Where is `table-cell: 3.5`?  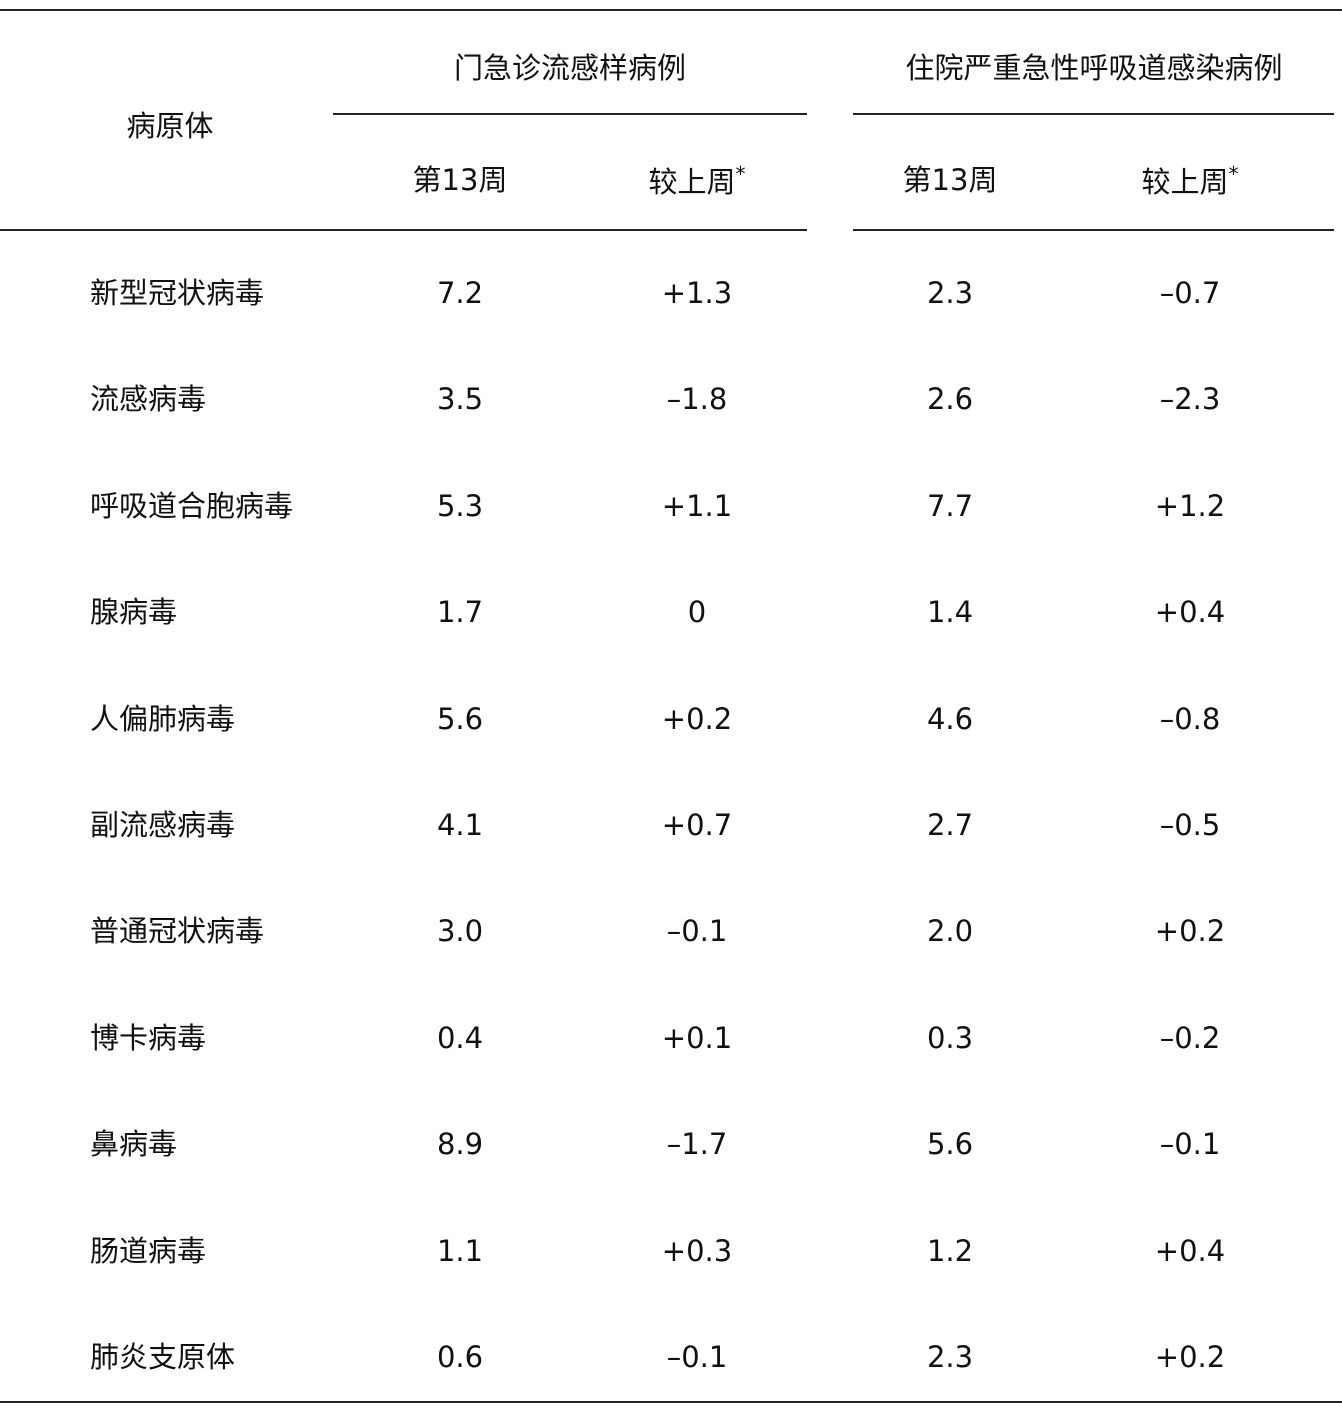
table-cell: 3.5 is located at coordinates (460, 399).